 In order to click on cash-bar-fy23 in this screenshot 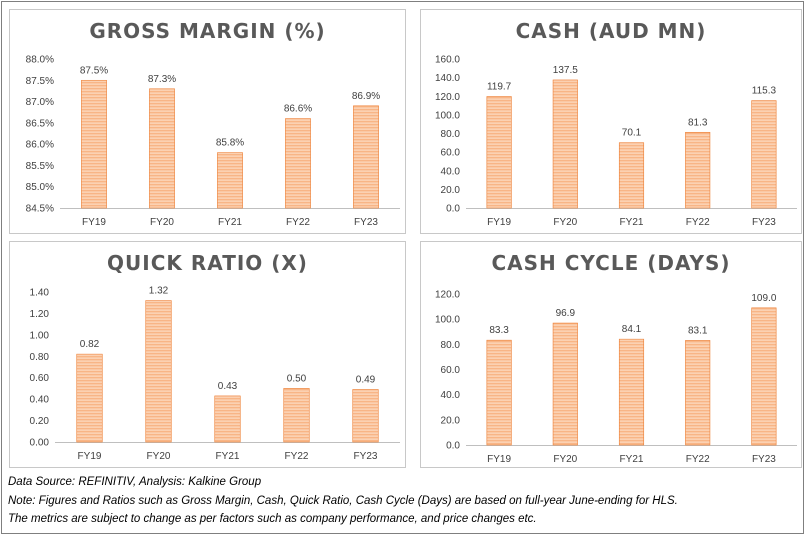, I will do `click(764, 154)`.